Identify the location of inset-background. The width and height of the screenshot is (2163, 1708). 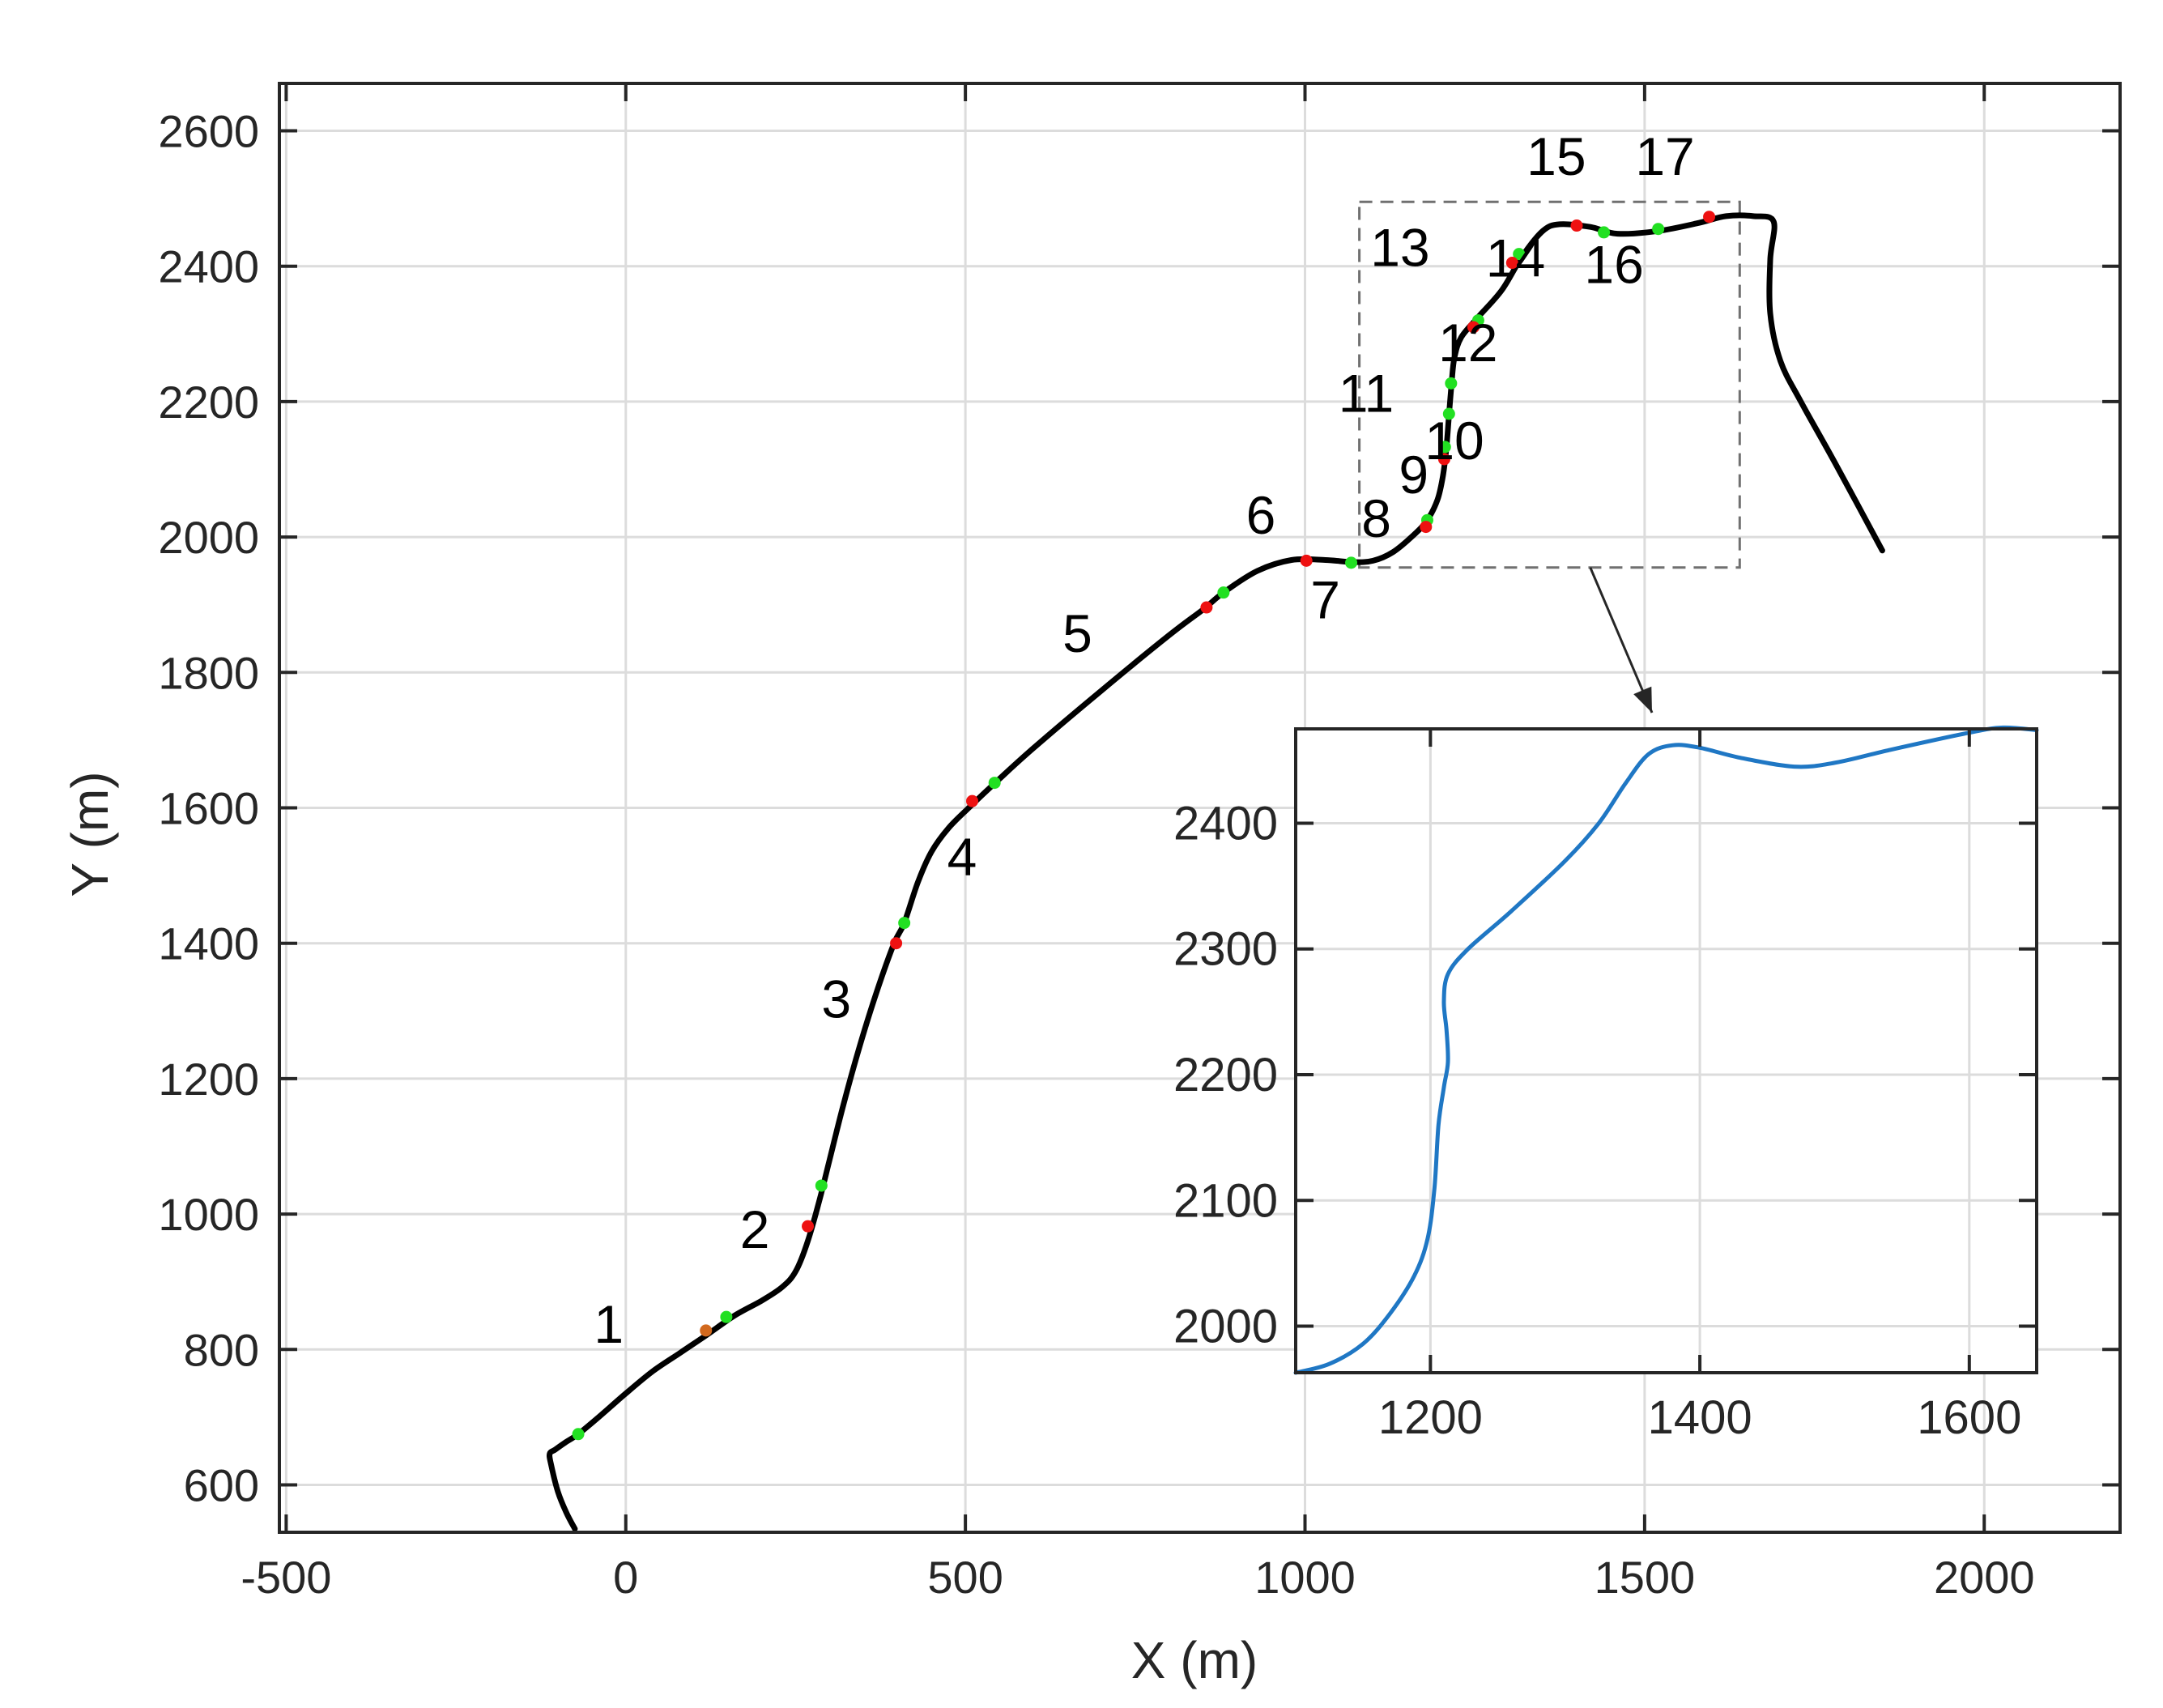
(1666, 1051).